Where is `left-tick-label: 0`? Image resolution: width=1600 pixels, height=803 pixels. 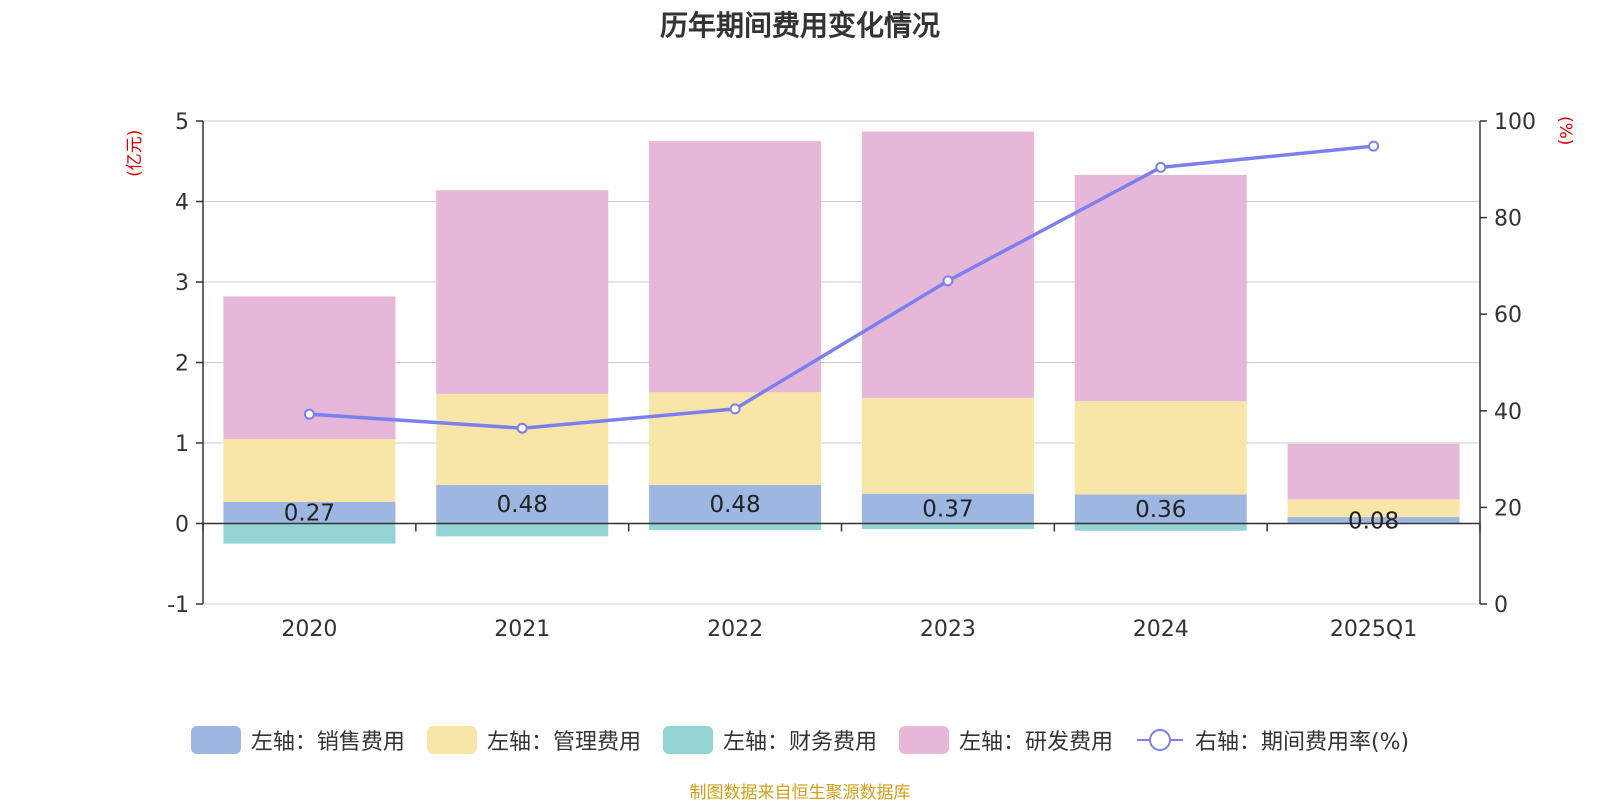 left-tick-label: 0 is located at coordinates (182, 525).